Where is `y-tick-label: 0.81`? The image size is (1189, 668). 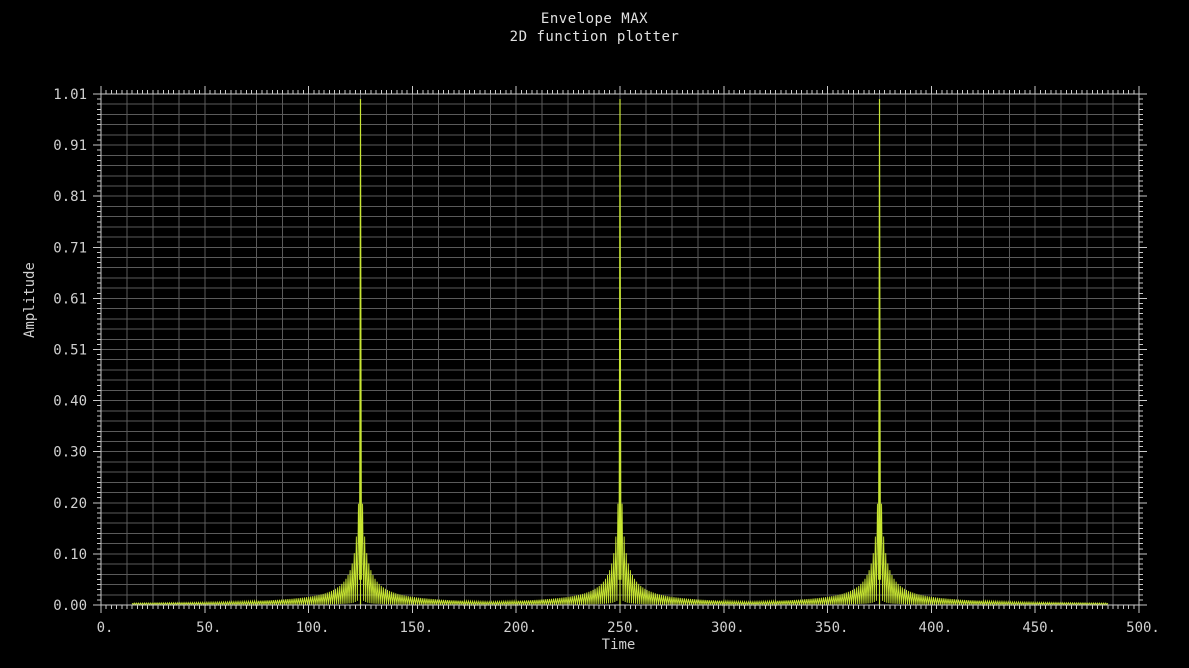 y-tick-label: 0.81 is located at coordinates (70, 197).